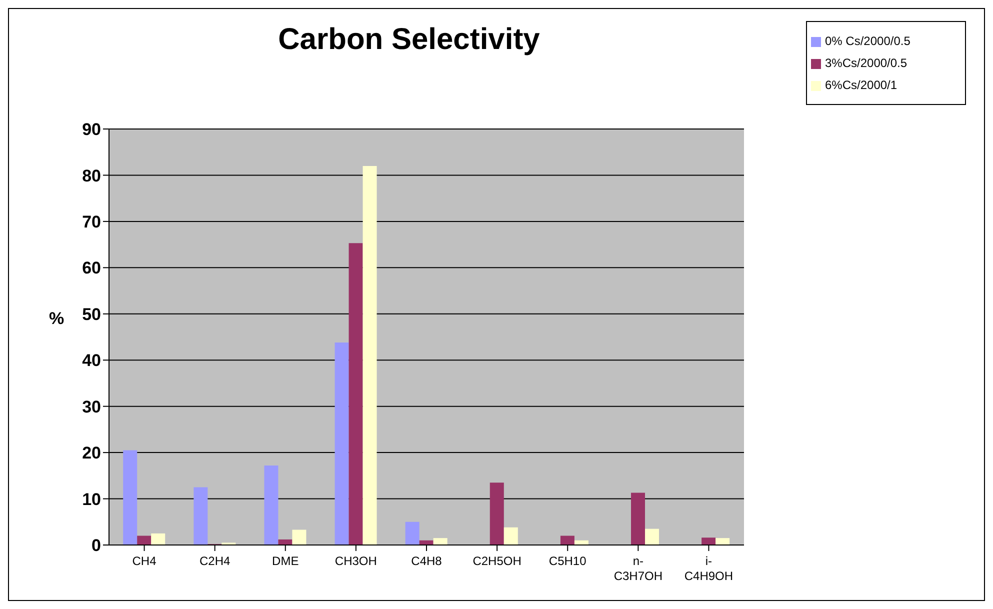  What do you see at coordinates (91, 222) in the screenshot?
I see `y-tick-label: 70` at bounding box center [91, 222].